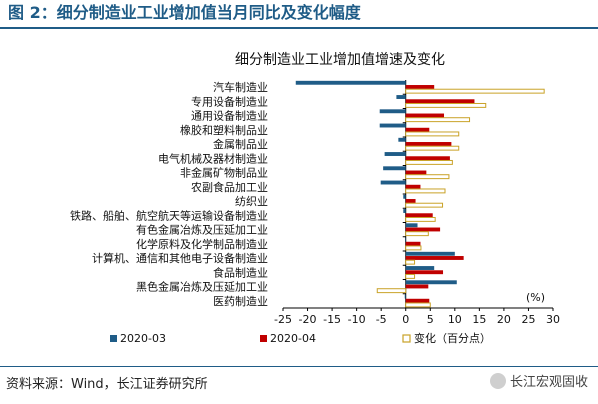  I want to click on x-tick-label: 30, so click(553, 319).